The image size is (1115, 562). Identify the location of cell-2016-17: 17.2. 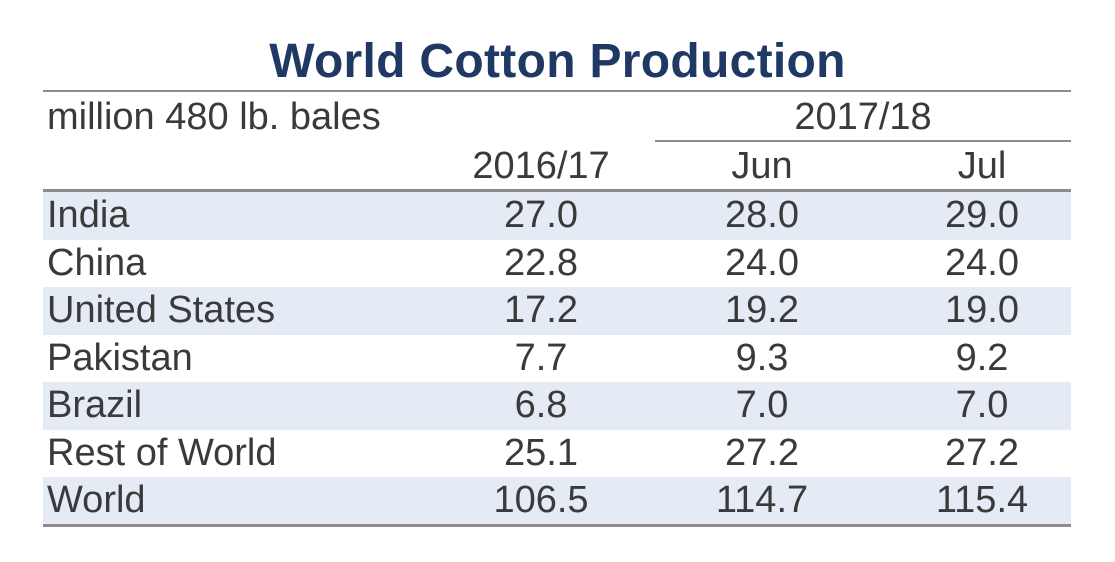
(541, 310).